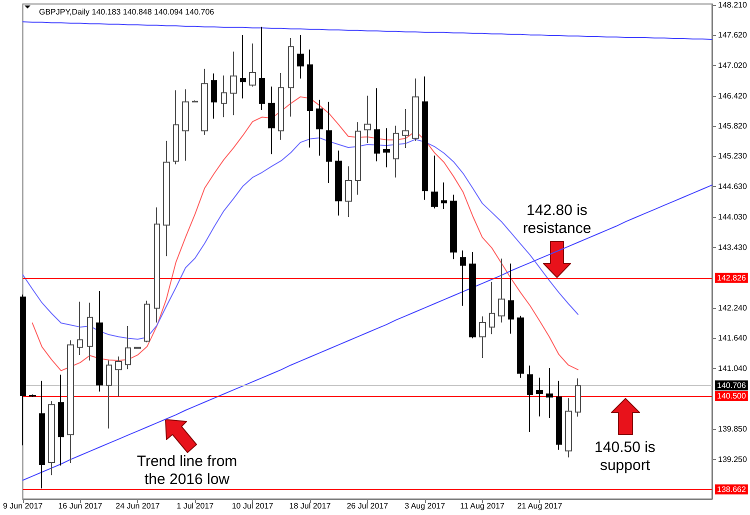 This screenshot has width=750, height=515. Describe the element at coordinates (731, 489) in the screenshot. I see `ref-line-label: 138.662` at that location.